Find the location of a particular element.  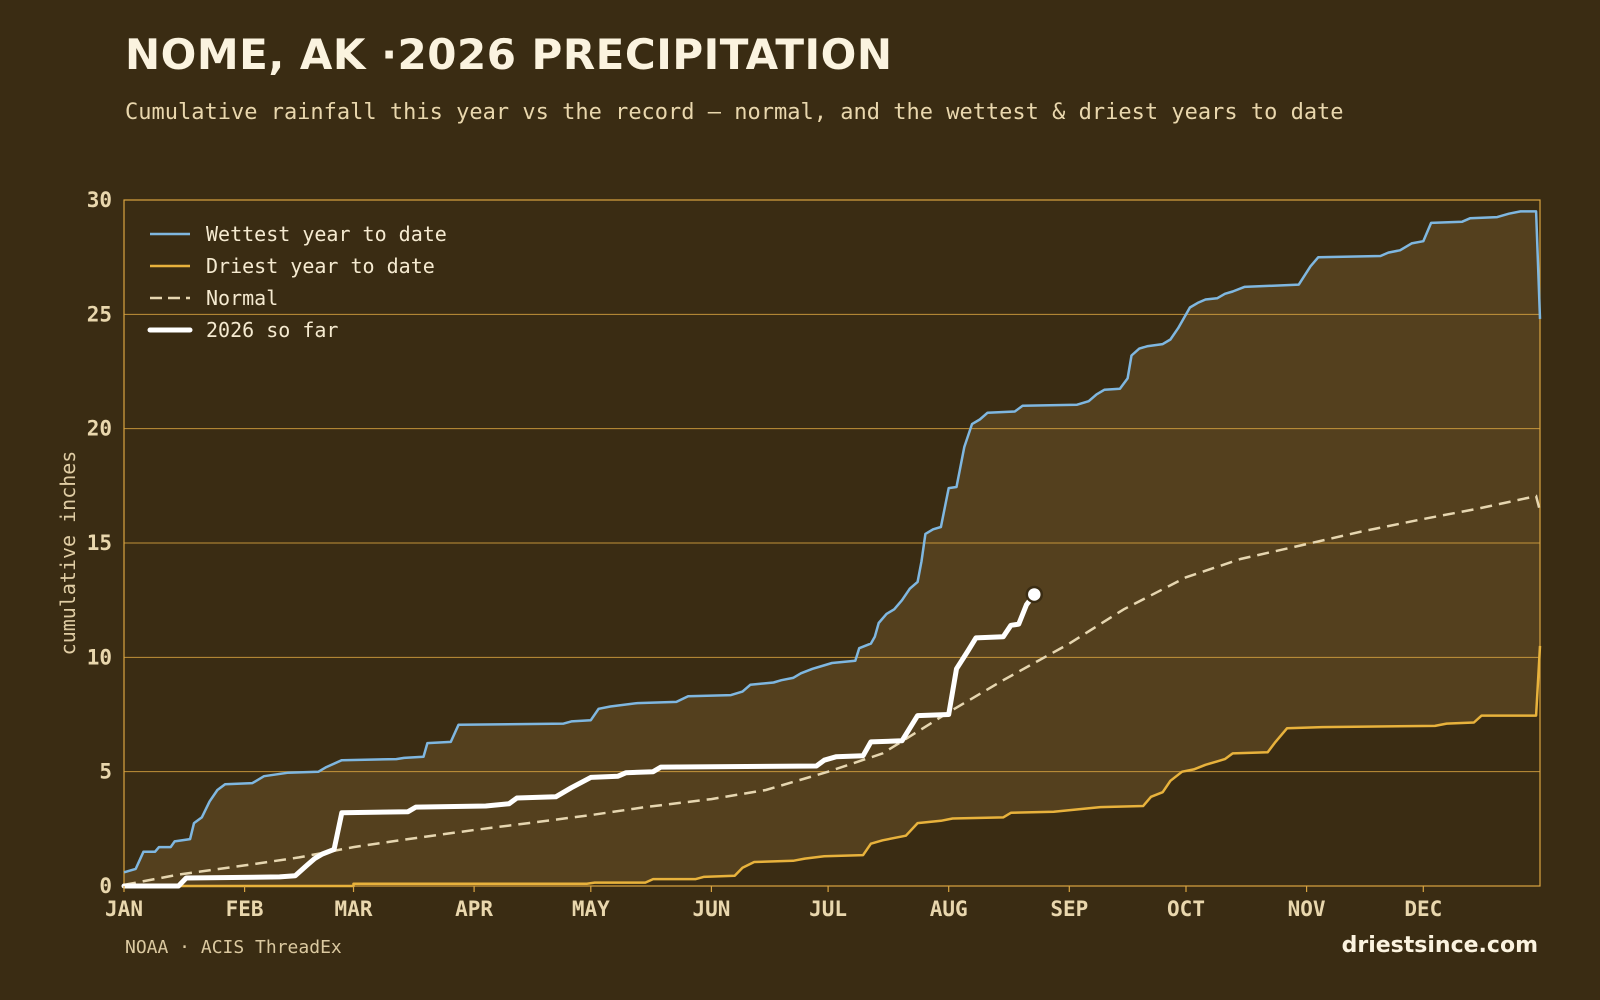

x-tick-label: JAN is located at coordinates (124, 909).